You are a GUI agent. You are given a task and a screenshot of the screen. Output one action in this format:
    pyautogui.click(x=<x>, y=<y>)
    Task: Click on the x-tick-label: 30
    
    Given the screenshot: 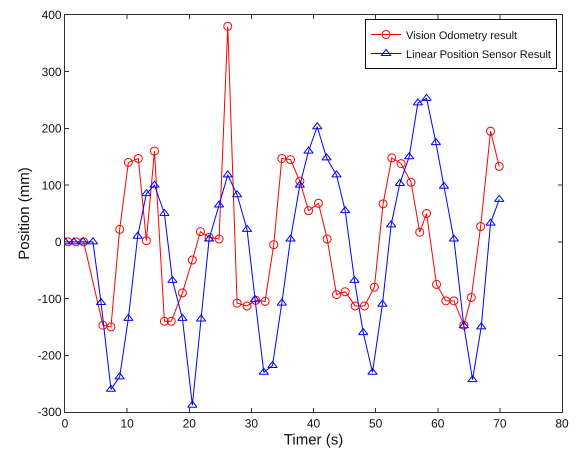 What is the action you would take?
    pyautogui.click(x=251, y=423)
    